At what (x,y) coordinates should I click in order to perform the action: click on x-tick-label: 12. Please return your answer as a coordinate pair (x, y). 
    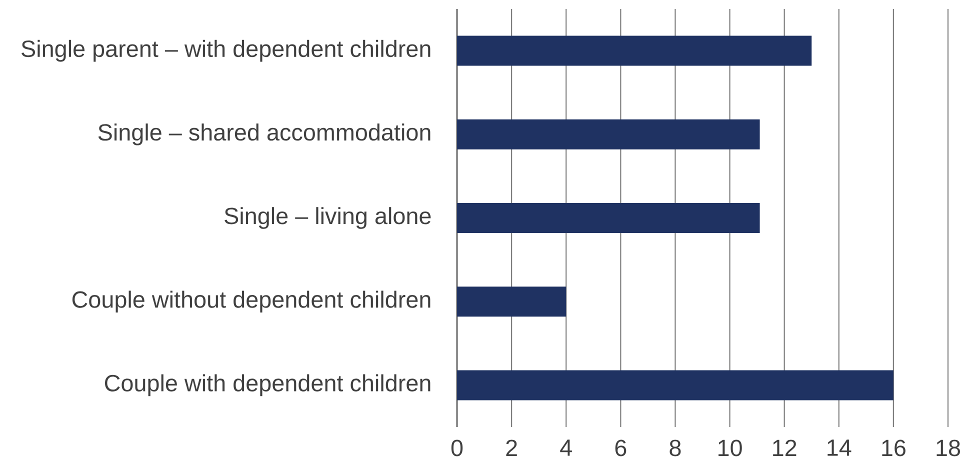
    Looking at the image, I should click on (784, 448).